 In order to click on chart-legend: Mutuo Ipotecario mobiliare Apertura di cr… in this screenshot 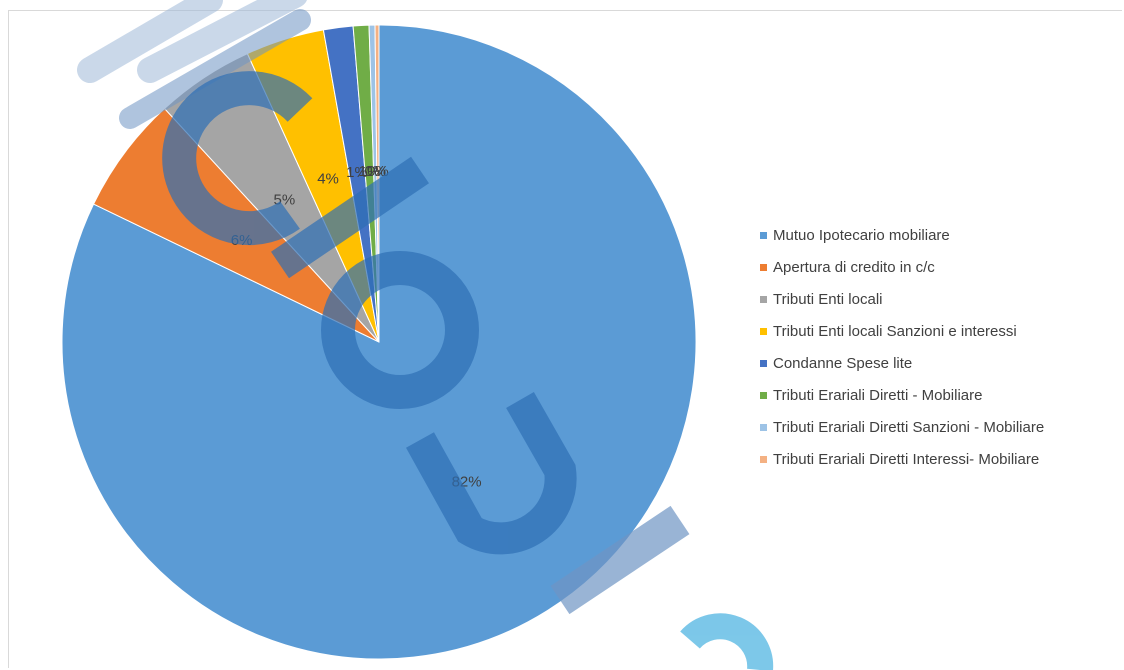, I will do `click(902, 347)`.